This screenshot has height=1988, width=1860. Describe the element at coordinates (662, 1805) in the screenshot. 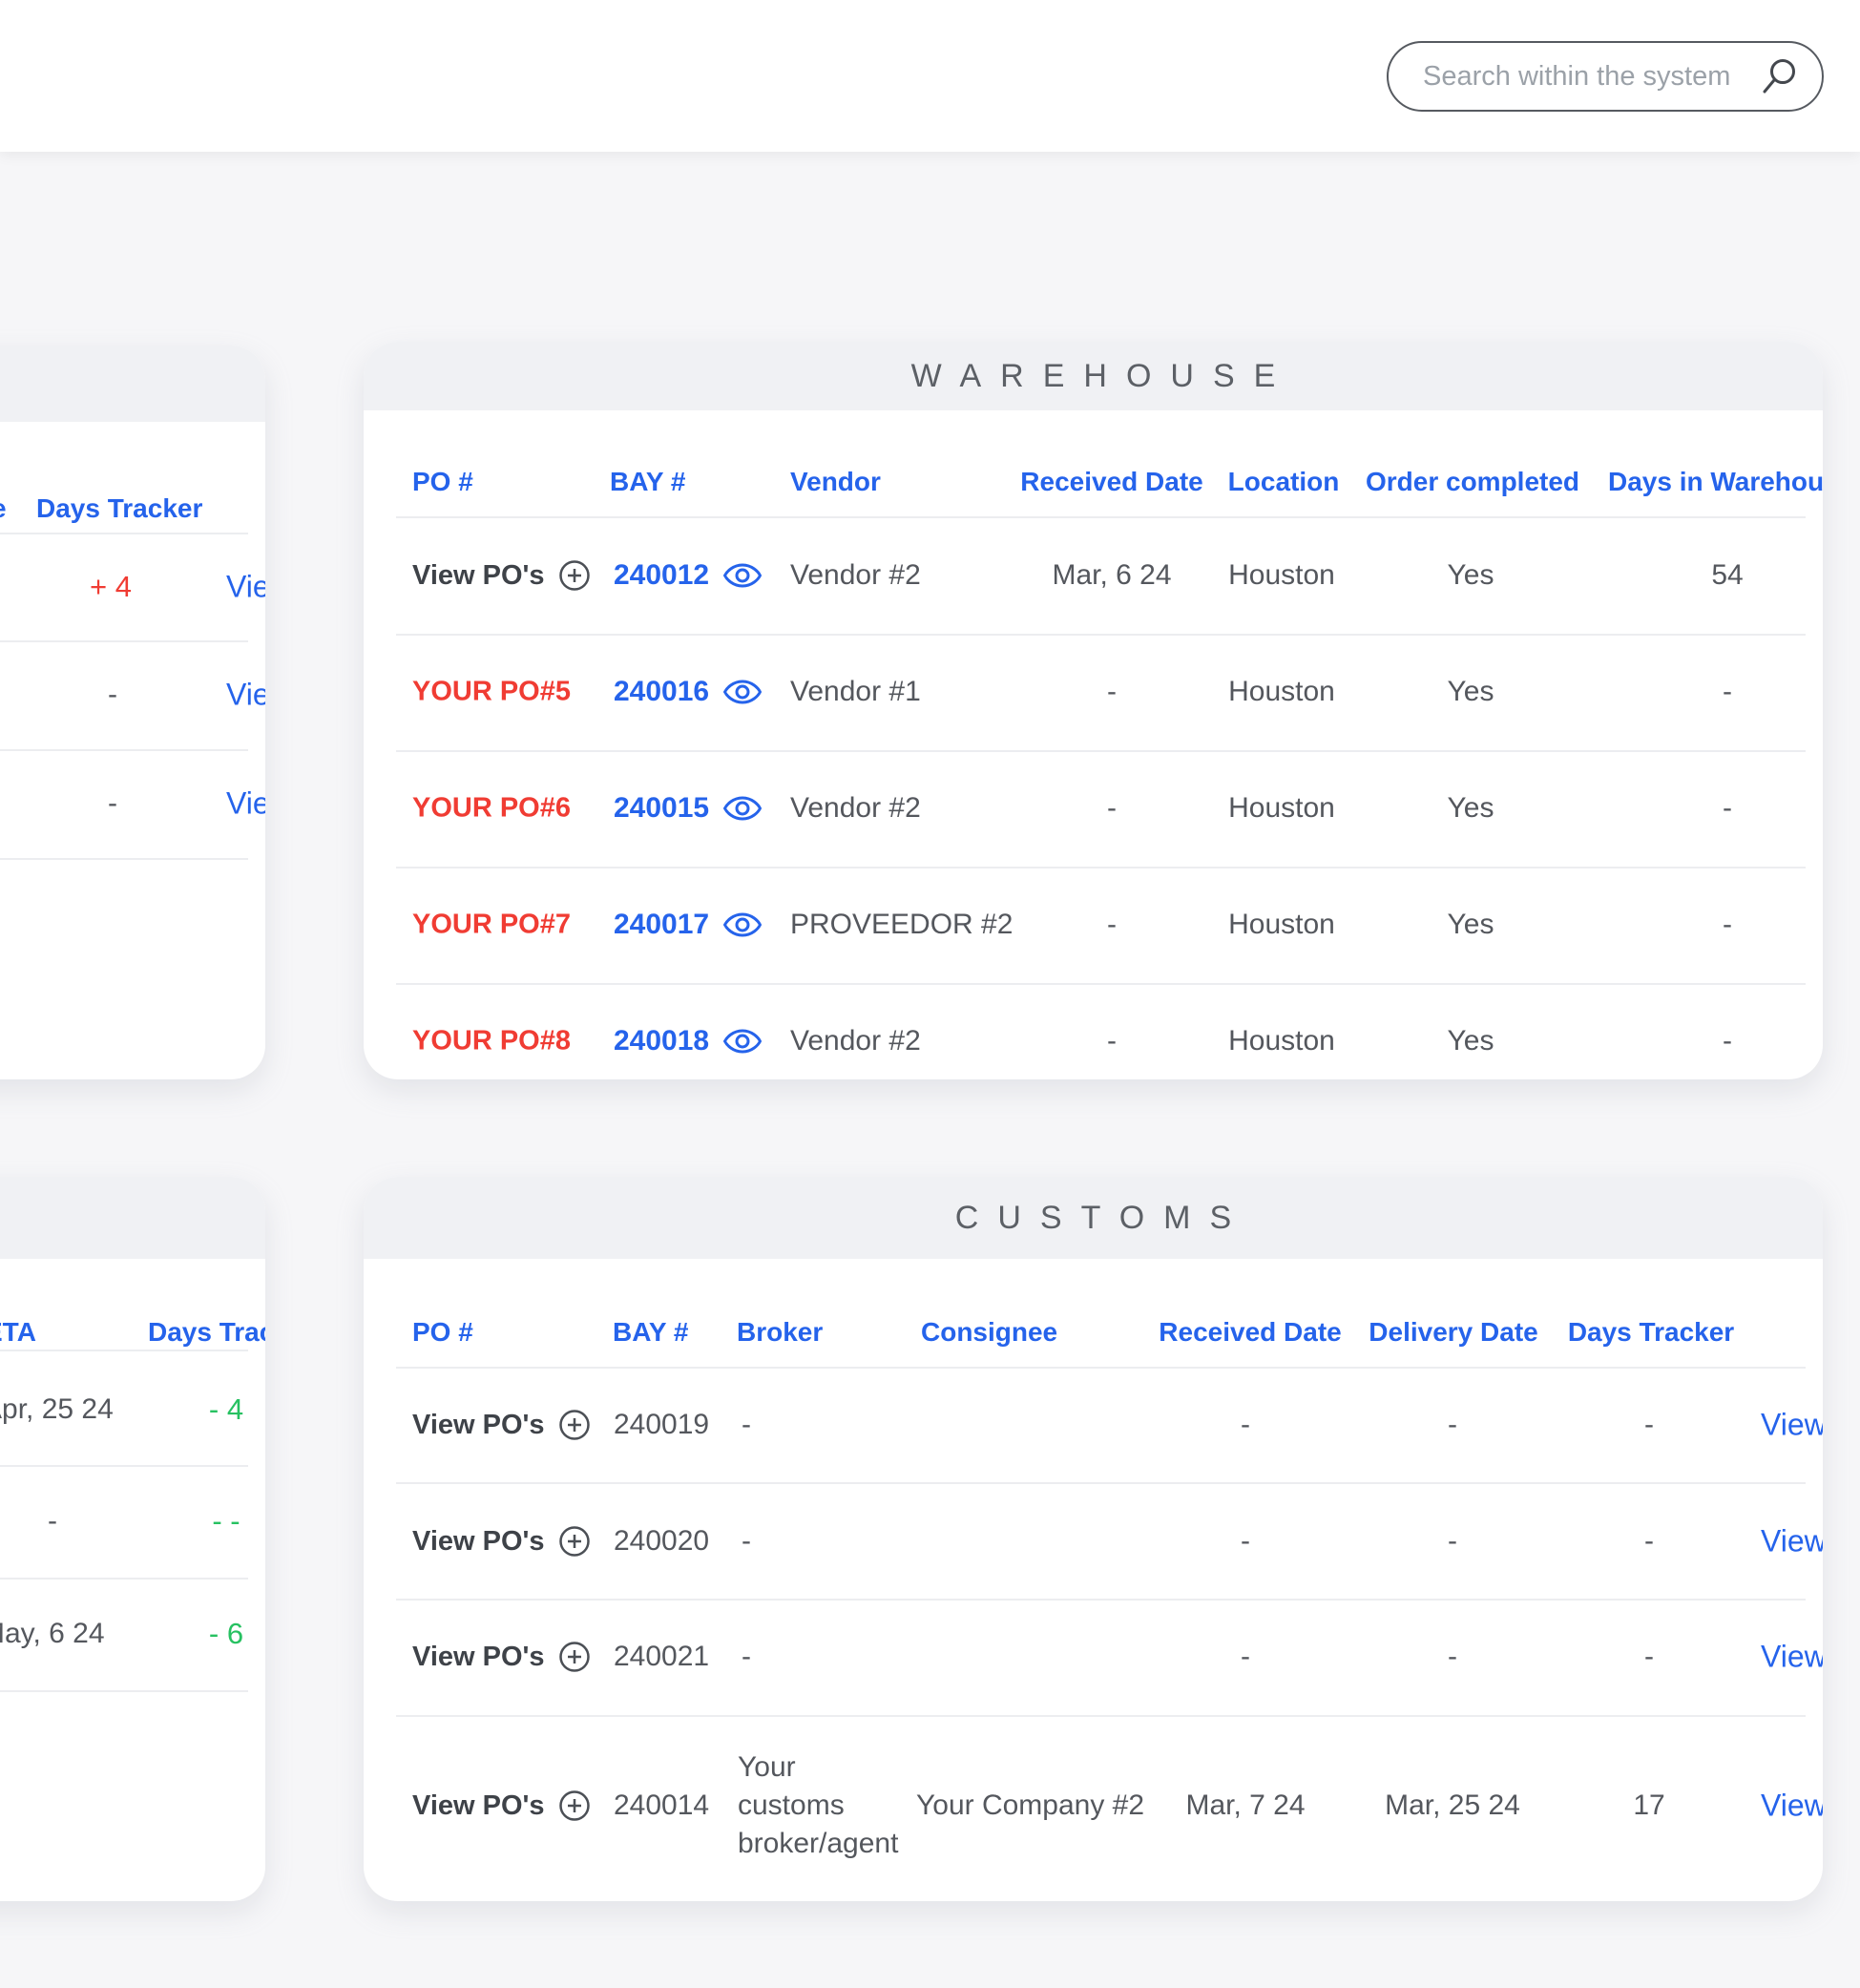

I see `bay-number: 240014` at that location.